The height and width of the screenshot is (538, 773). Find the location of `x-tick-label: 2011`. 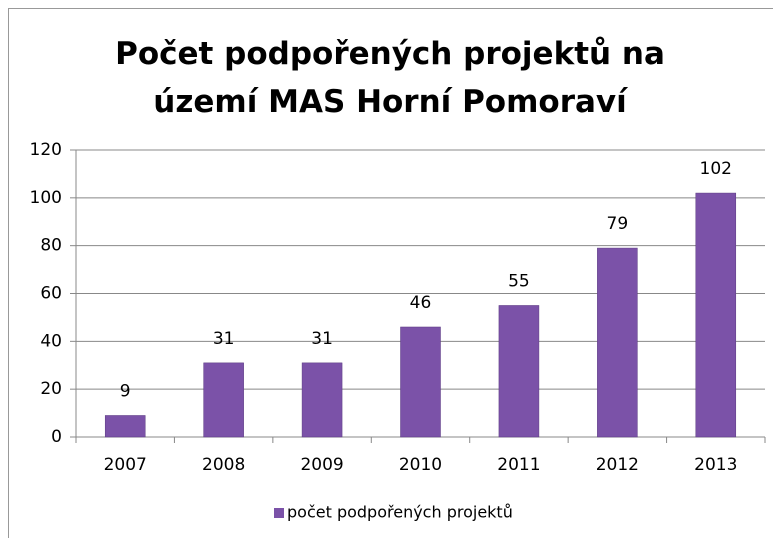

x-tick-label: 2011 is located at coordinates (518, 465).